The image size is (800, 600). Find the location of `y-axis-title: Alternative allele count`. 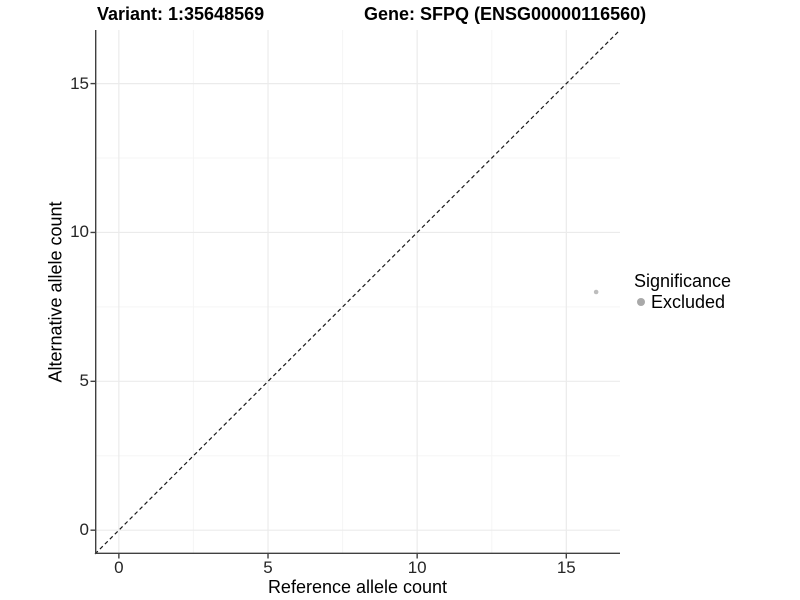

y-axis-title: Alternative allele count is located at coordinates (55, 292).